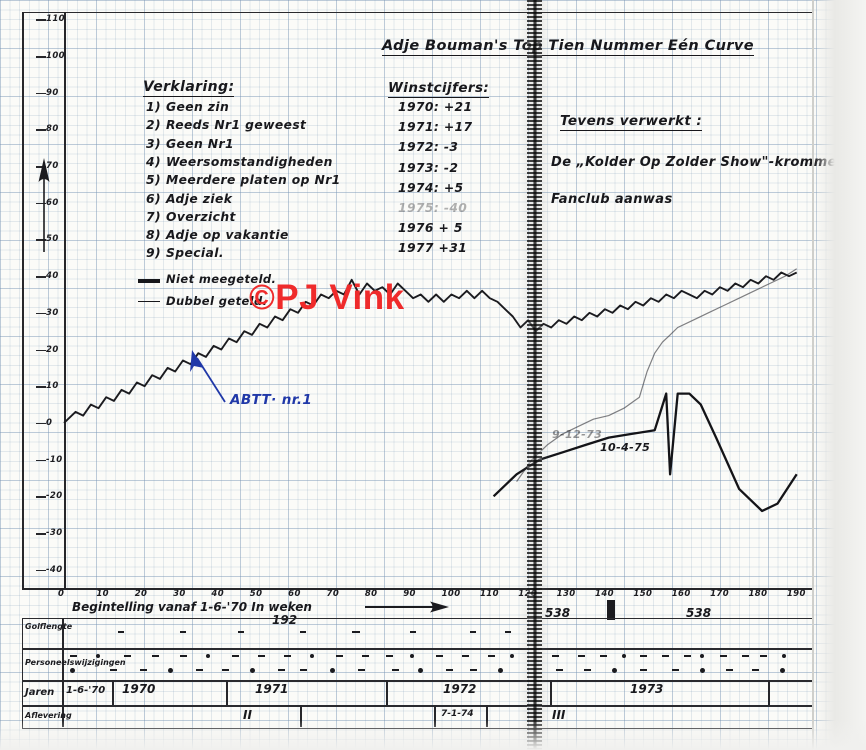 This screenshot has height=750, width=866. What do you see at coordinates (227, 235) in the screenshot?
I see `legend-item-label: Adje op vakantie` at bounding box center [227, 235].